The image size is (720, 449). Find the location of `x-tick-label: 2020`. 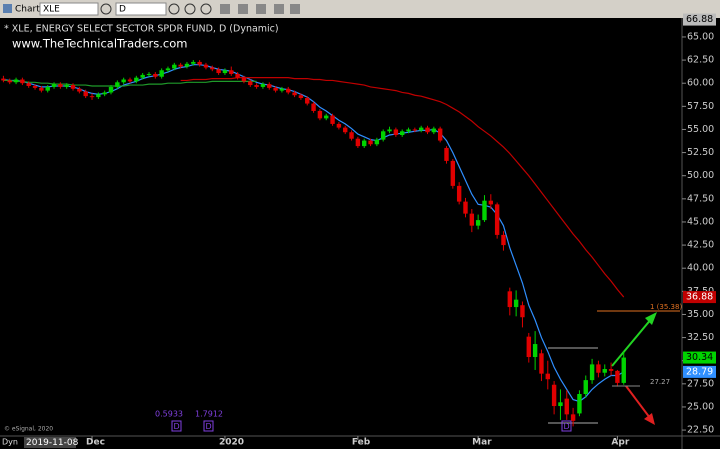

x-tick-label: 2020 is located at coordinates (231, 443).